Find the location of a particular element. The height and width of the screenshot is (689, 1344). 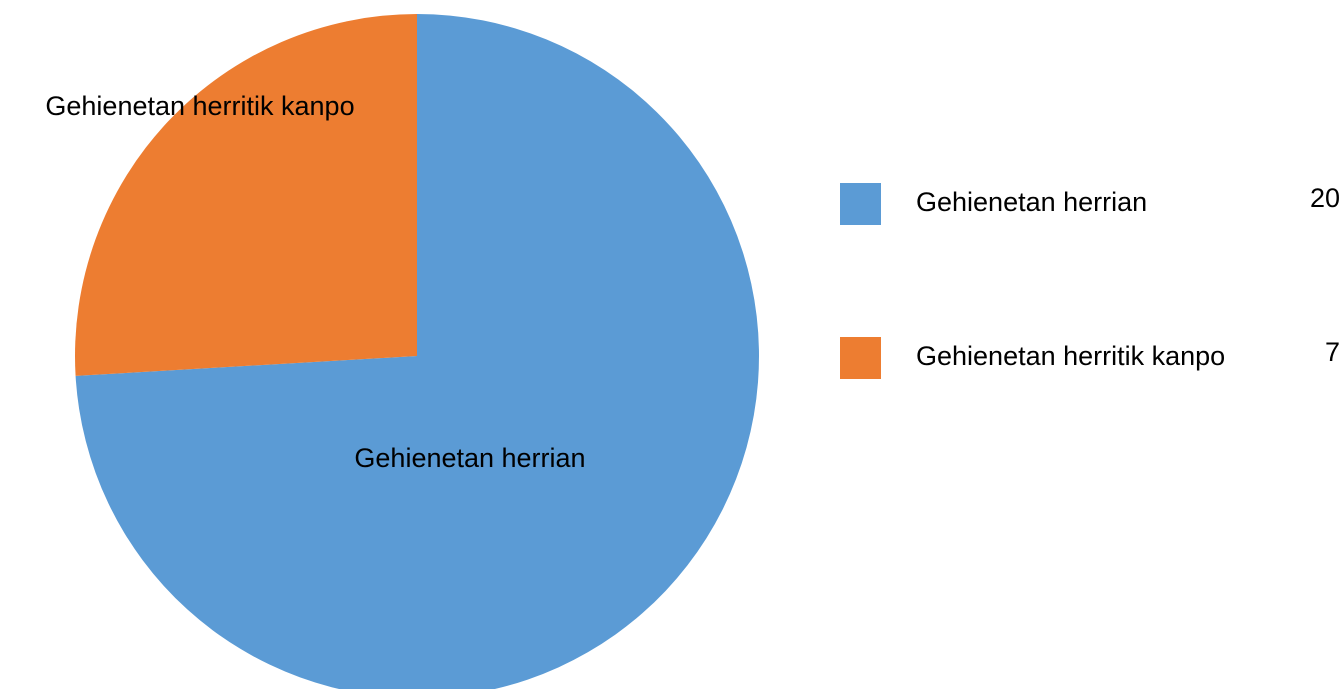

slice-label: Gehienetan herritik kanpo is located at coordinates (199, 106).